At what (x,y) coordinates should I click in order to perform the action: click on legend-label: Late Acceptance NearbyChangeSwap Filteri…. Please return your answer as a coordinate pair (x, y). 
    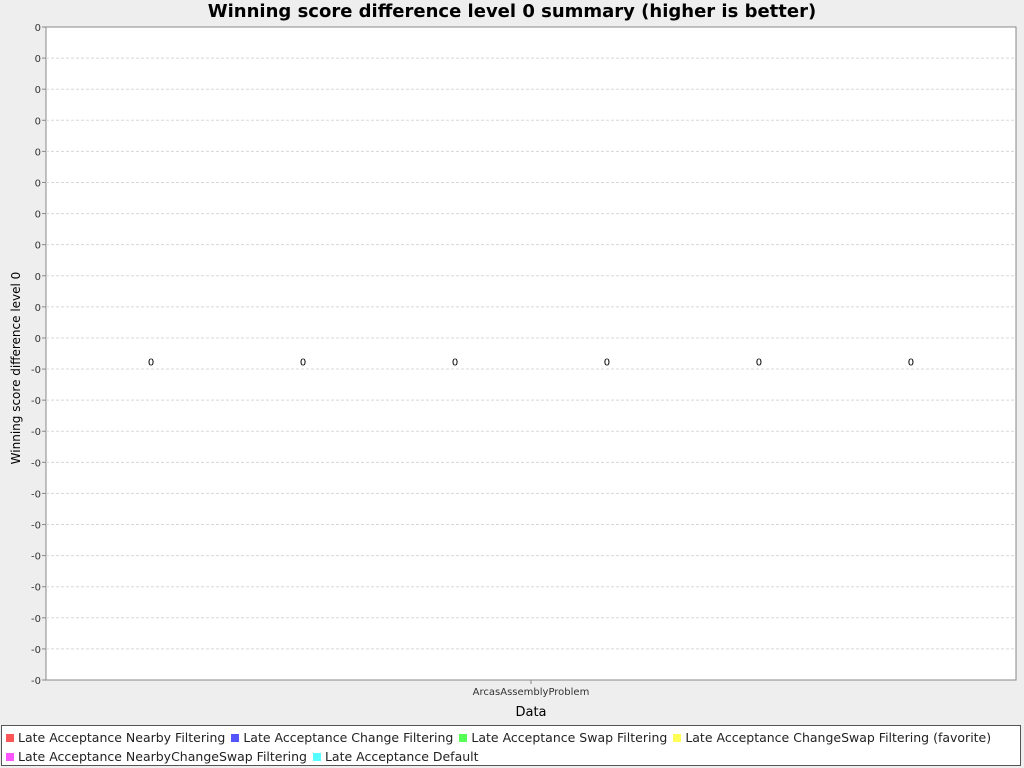
    Looking at the image, I should click on (162, 756).